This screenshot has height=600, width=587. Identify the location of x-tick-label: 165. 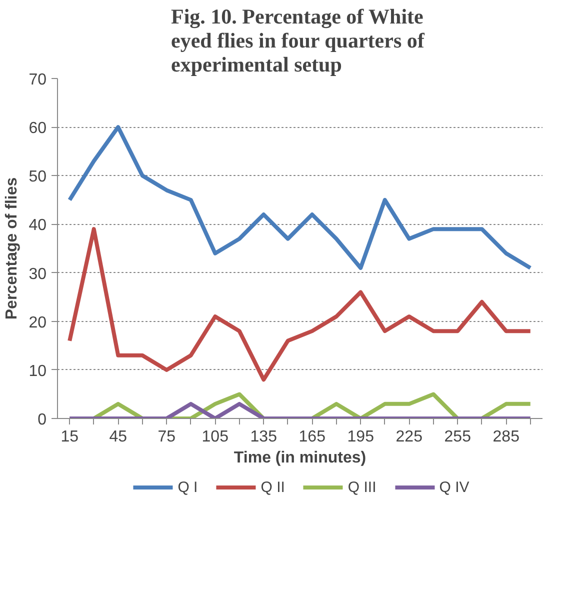
(312, 437).